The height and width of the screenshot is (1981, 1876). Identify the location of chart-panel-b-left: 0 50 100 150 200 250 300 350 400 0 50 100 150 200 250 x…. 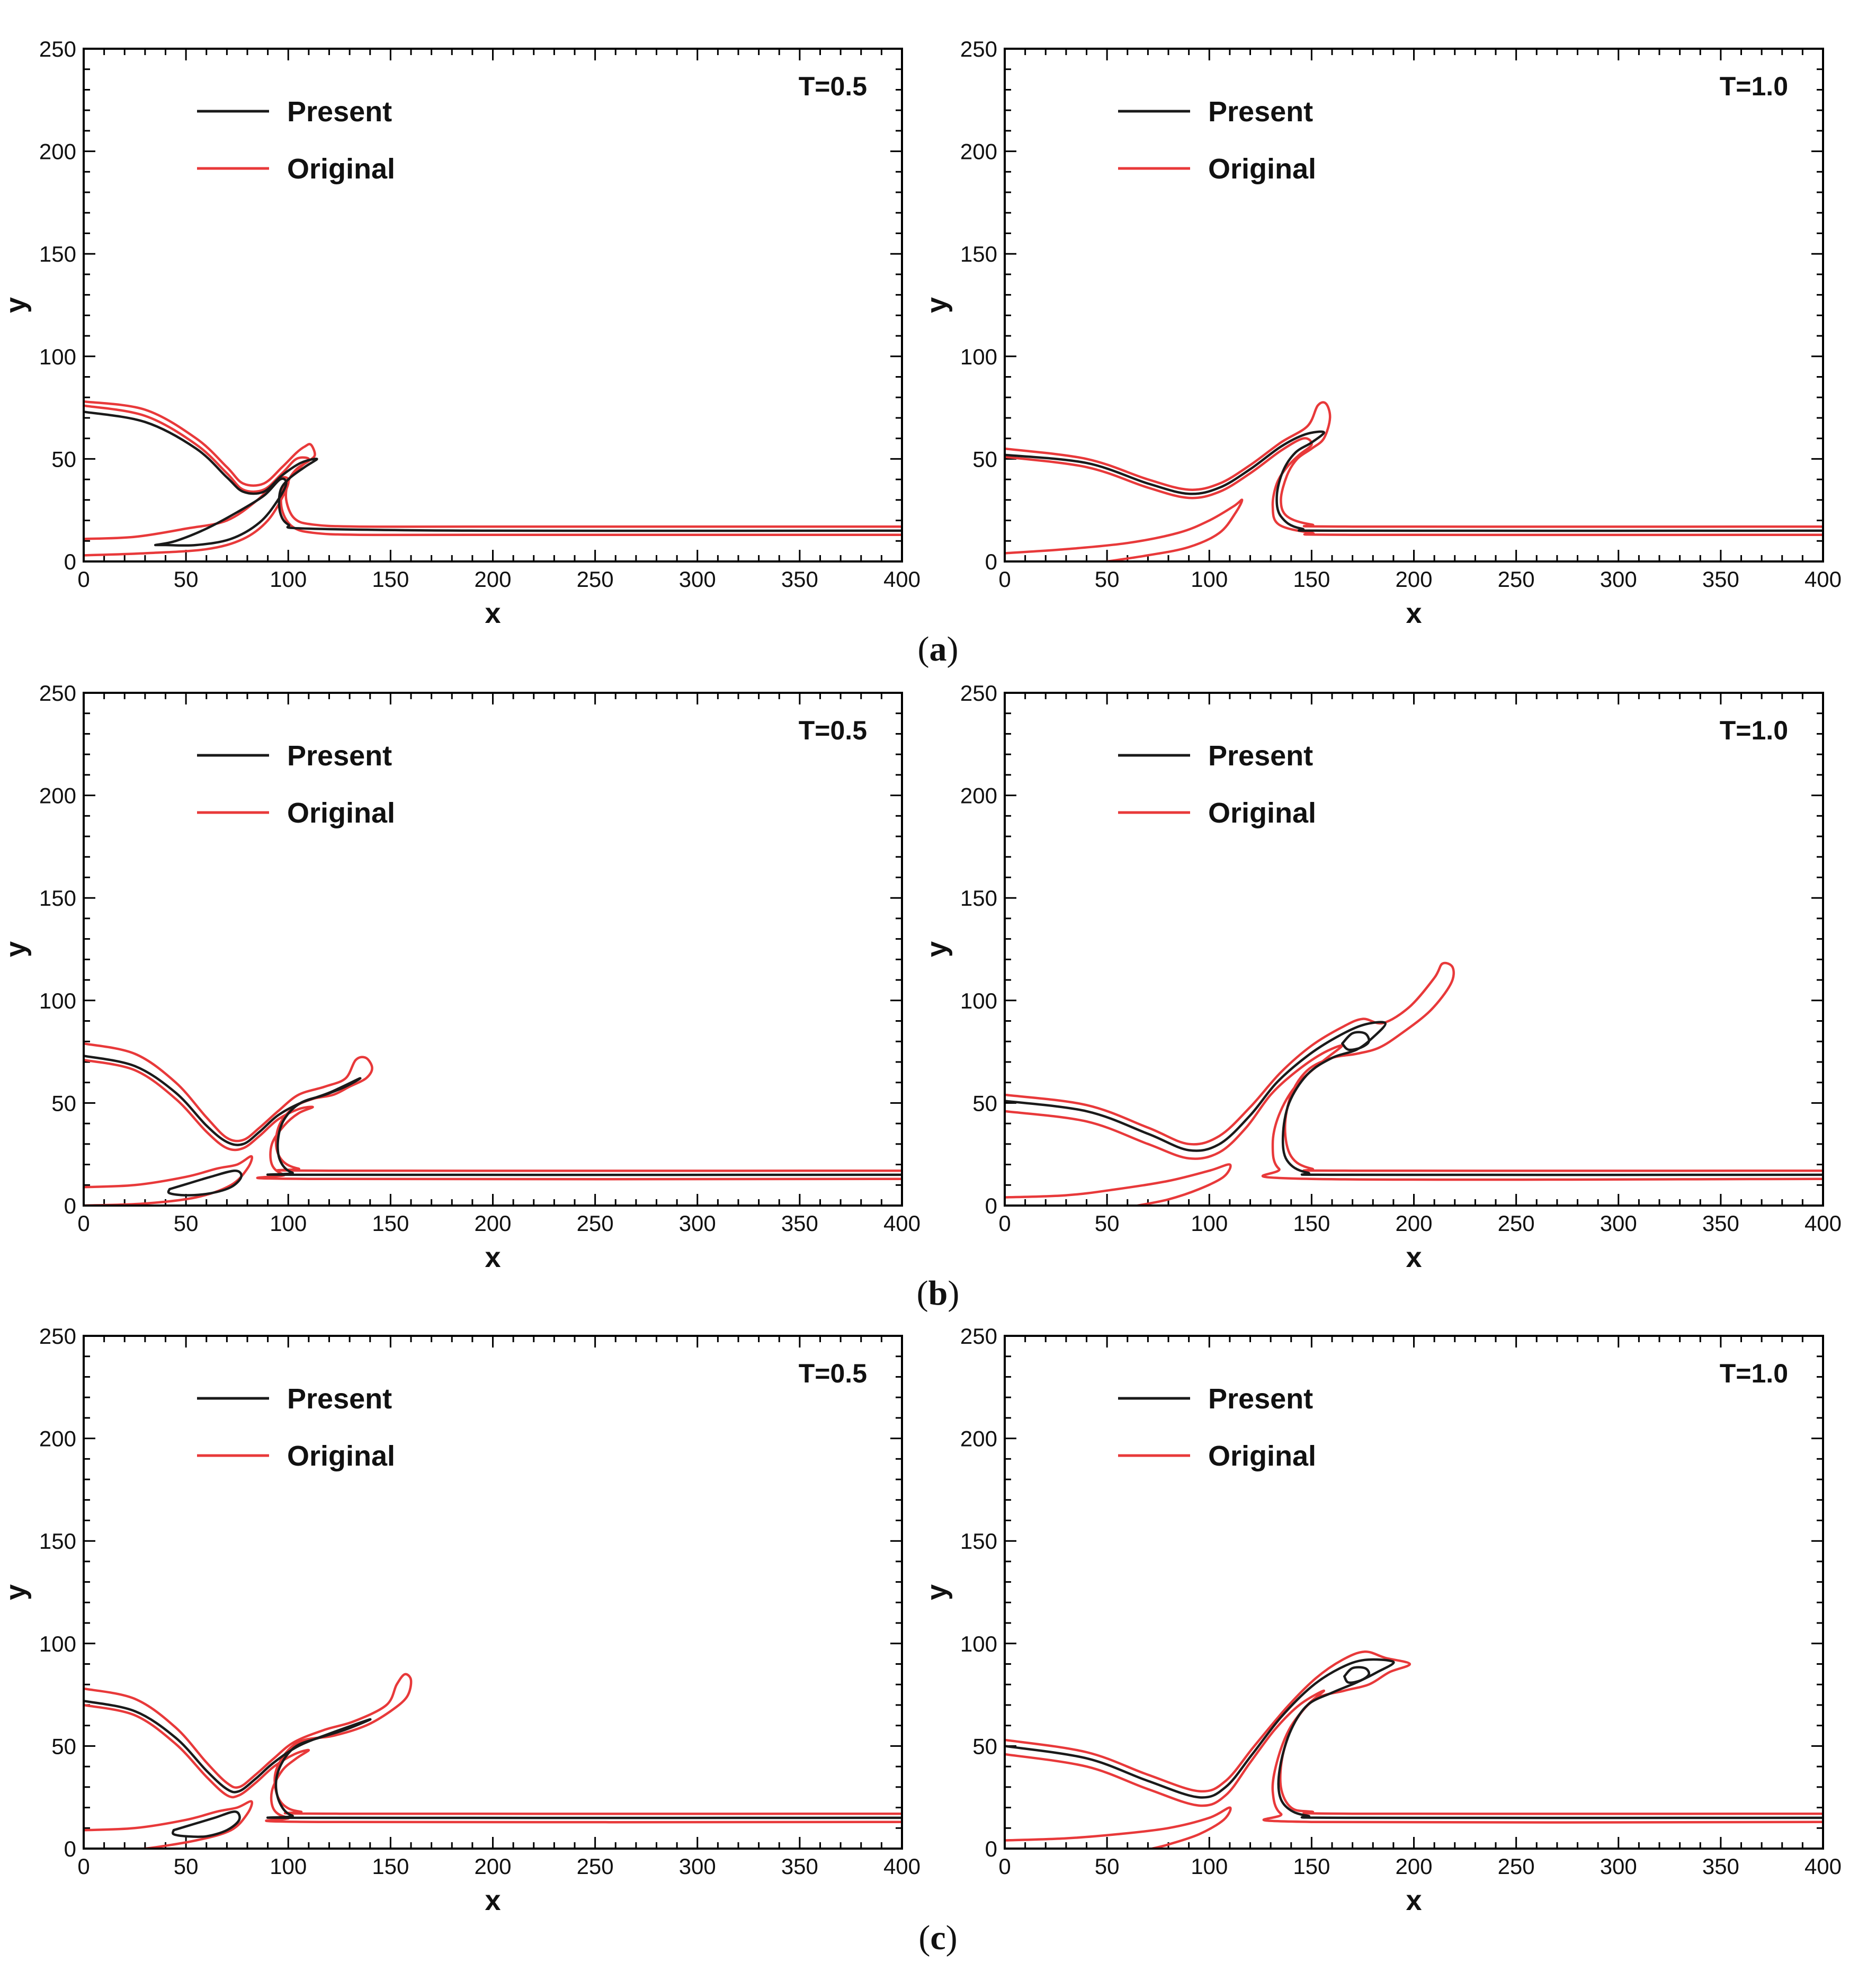
(461, 977).